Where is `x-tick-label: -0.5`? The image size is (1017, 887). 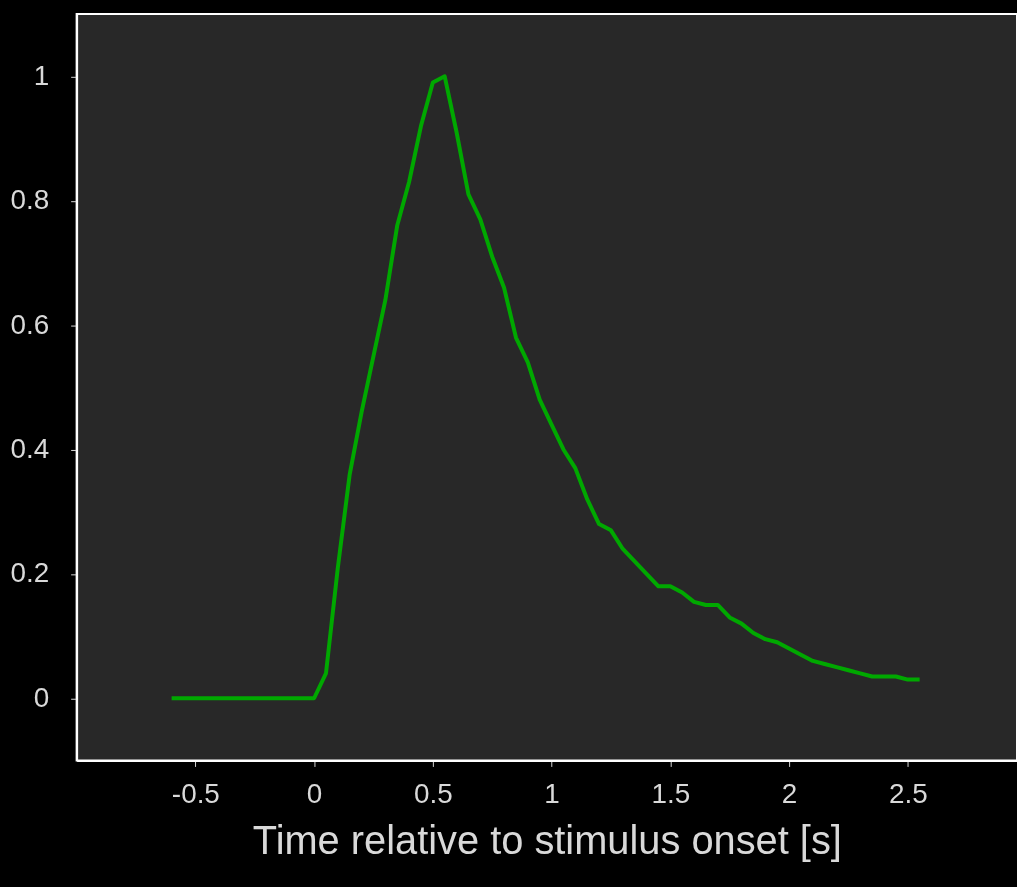 x-tick-label: -0.5 is located at coordinates (195, 793).